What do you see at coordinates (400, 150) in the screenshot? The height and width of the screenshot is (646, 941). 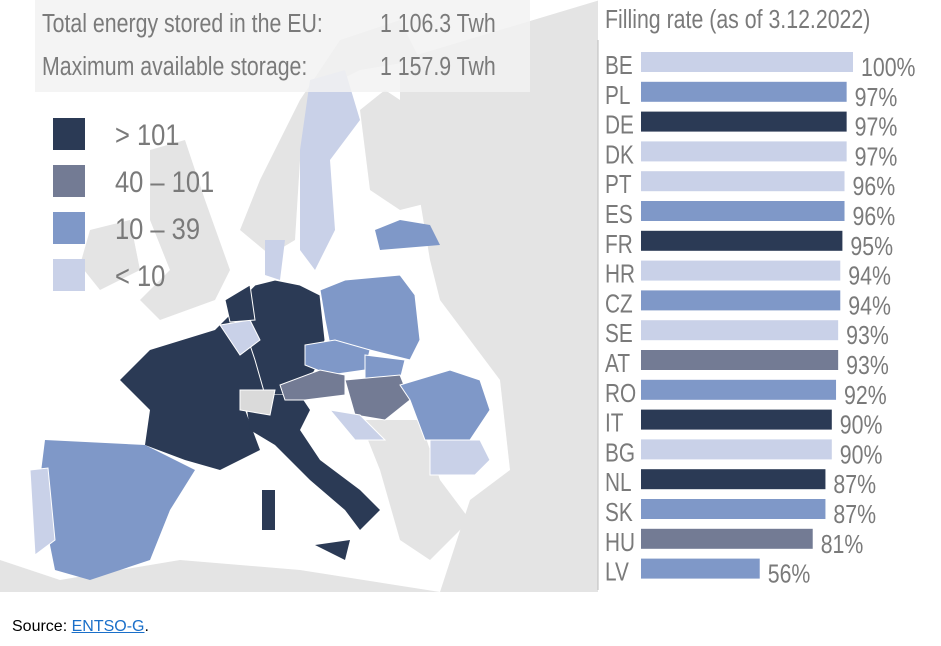 I see `land-finland` at bounding box center [400, 150].